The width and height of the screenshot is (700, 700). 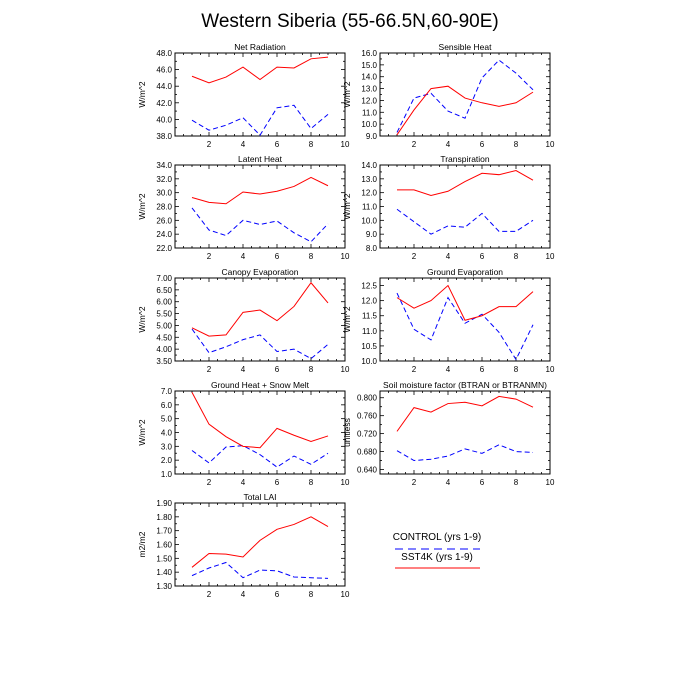 What do you see at coordinates (259, 497) in the screenshot?
I see `total-lai-title: Total LAI` at bounding box center [259, 497].